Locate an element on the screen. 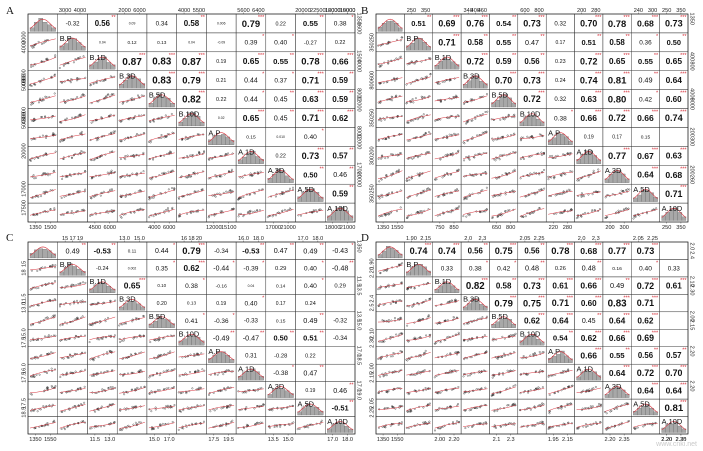  correlation-value: 0.49 is located at coordinates (645, 80).